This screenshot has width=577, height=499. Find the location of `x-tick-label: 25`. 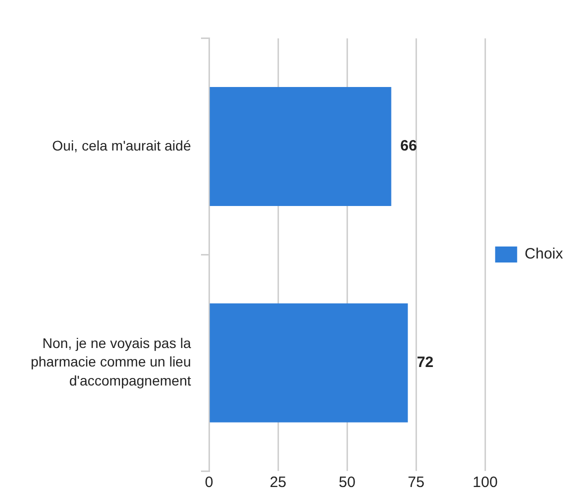

x-tick-label: 25 is located at coordinates (278, 483).